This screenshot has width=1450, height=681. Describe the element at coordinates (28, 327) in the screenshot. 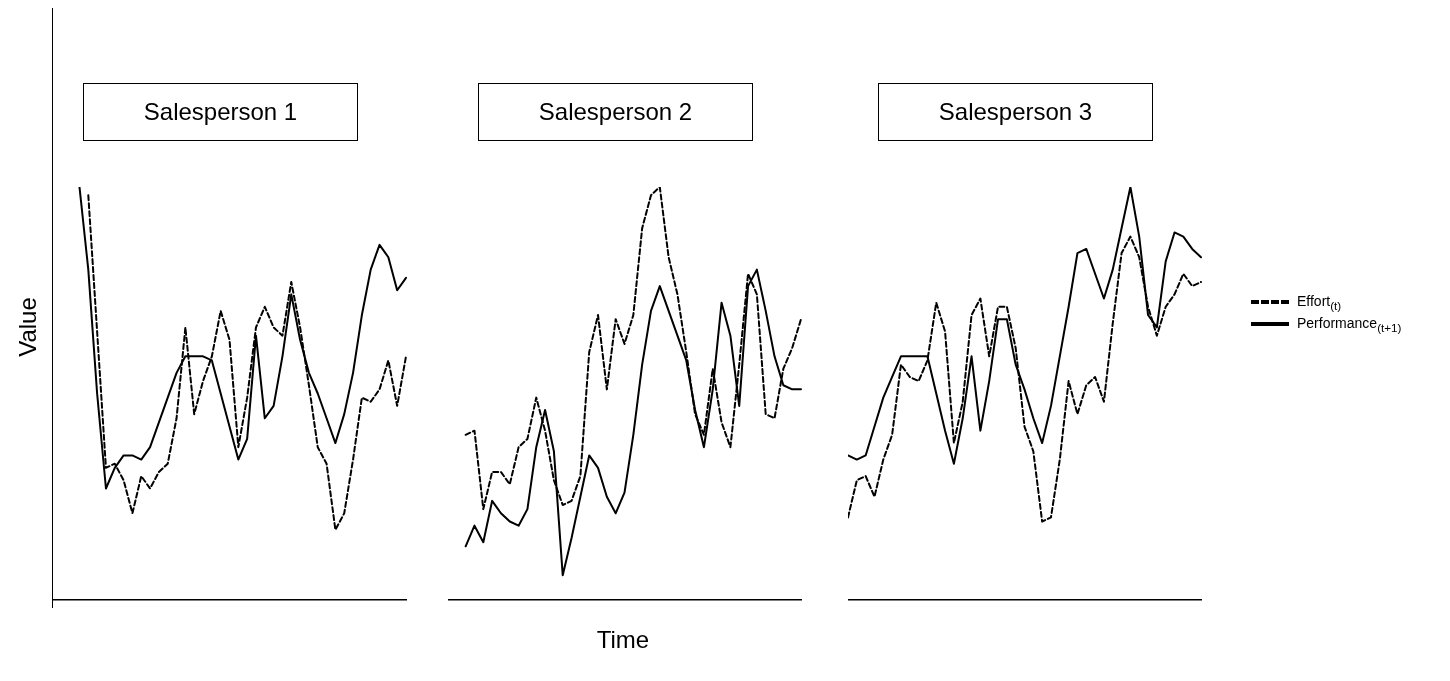

I see `y-axis-title: Value` at that location.